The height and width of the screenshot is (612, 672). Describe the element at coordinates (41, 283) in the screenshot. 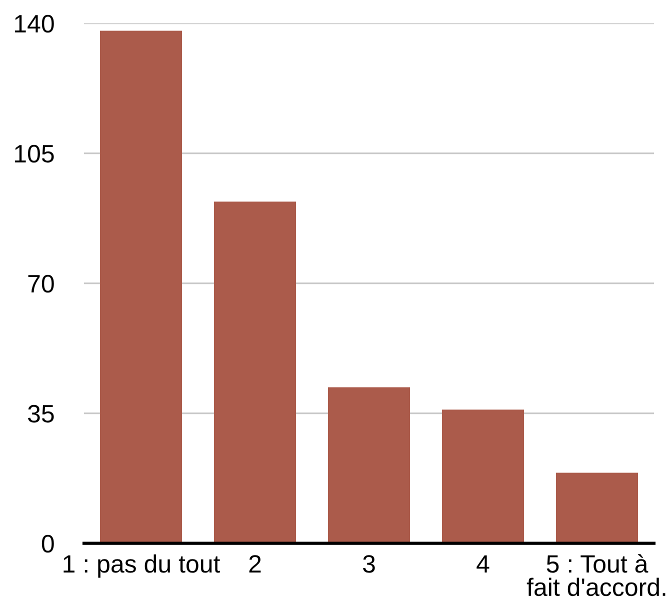

I see `y-tick-label: 70` at that location.